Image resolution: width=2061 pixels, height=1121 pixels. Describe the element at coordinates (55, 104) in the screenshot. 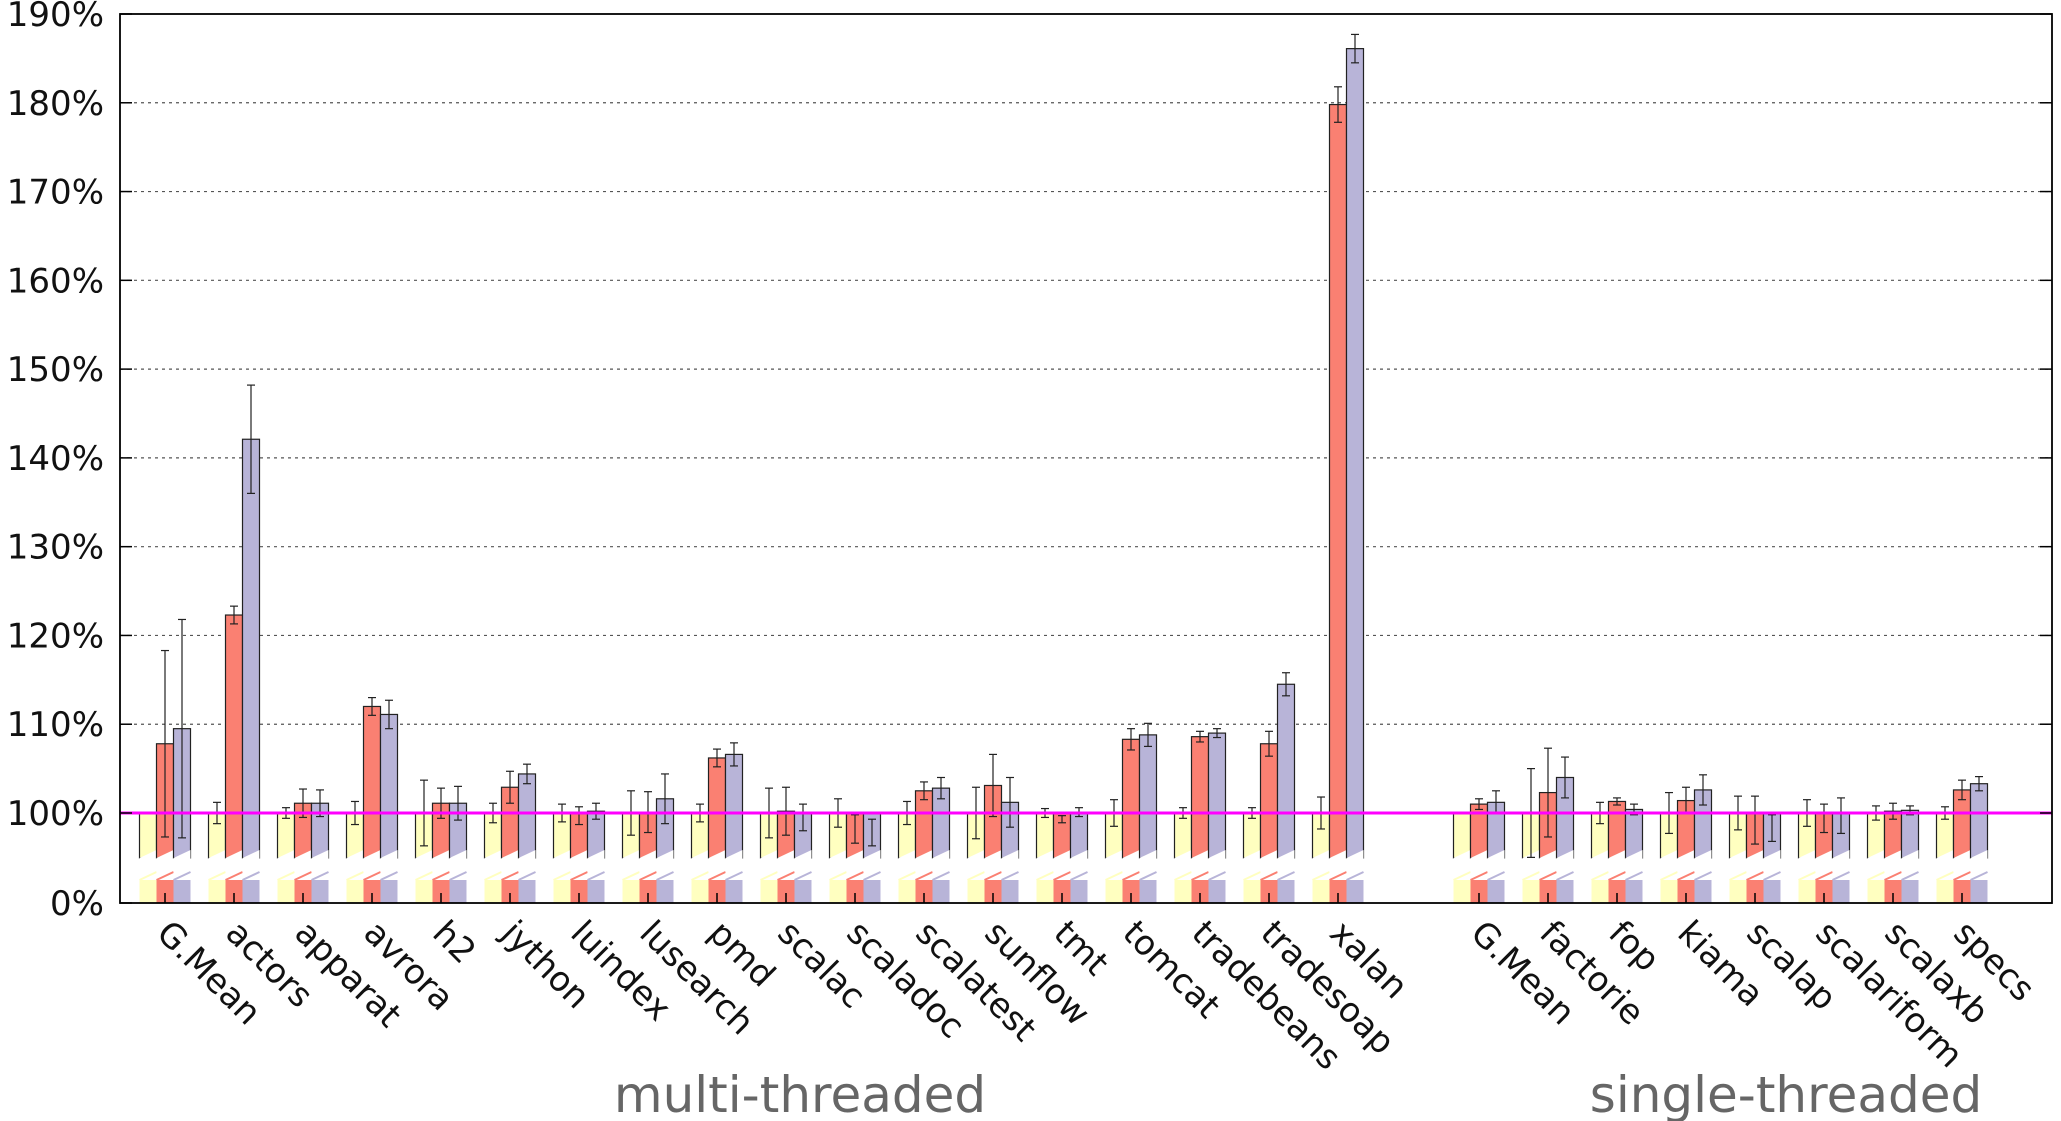

I see `y-tick-label: 180%` at that location.